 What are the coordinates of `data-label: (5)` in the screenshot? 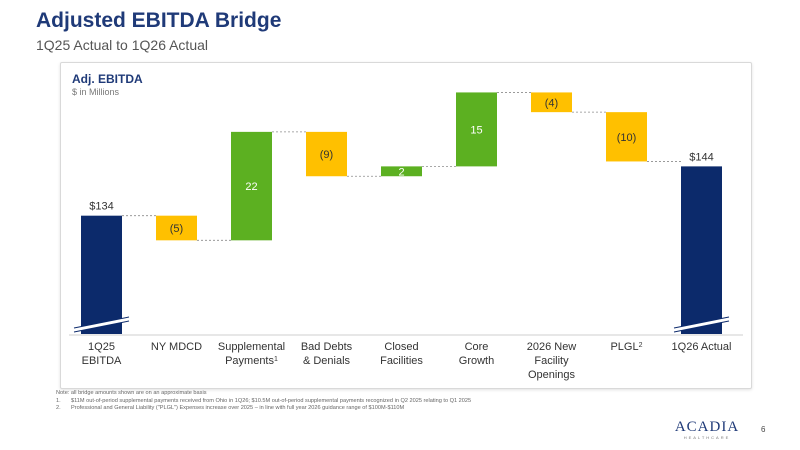 It's located at (176, 229).